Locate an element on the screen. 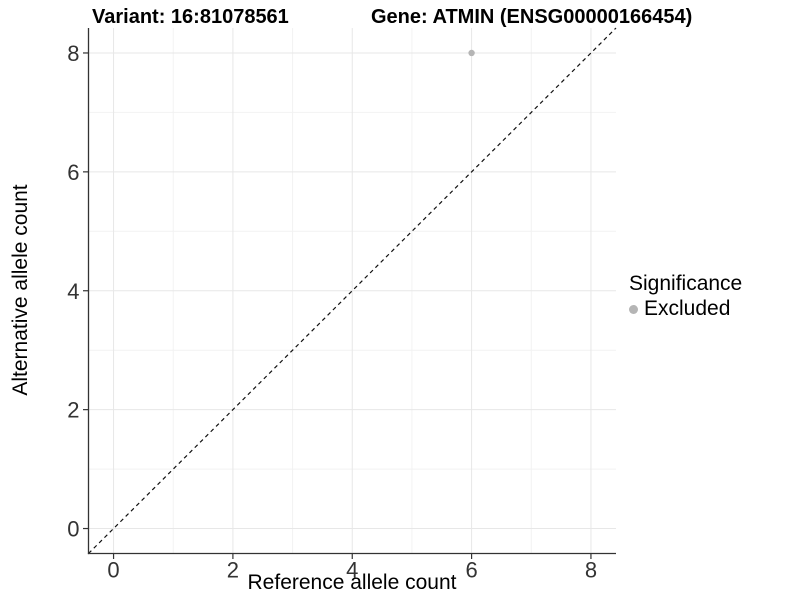  legend: Significance Excluded is located at coordinates (685, 296).